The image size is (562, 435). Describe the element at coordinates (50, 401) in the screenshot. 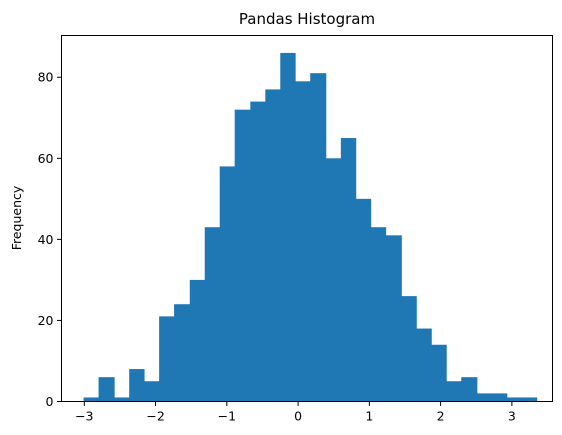

I see `y-tick-label: 0` at that location.